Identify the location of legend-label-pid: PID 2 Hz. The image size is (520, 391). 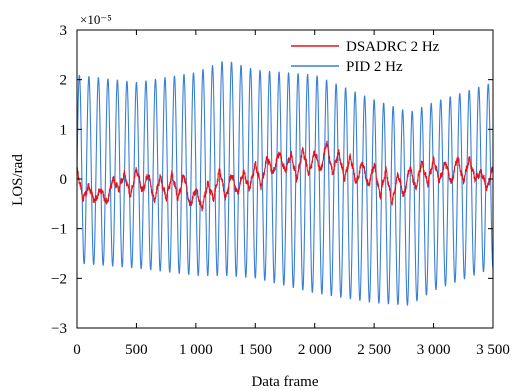
(374, 67).